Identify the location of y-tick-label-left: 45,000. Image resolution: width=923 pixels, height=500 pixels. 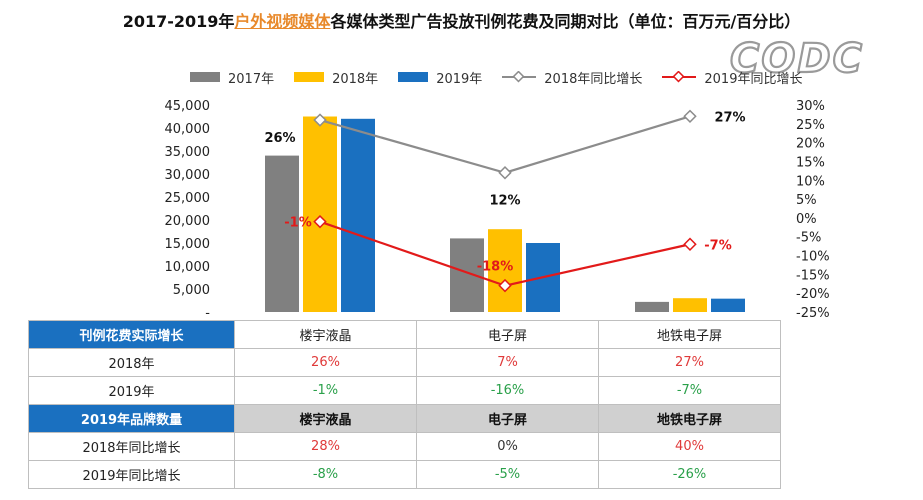
(188, 106).